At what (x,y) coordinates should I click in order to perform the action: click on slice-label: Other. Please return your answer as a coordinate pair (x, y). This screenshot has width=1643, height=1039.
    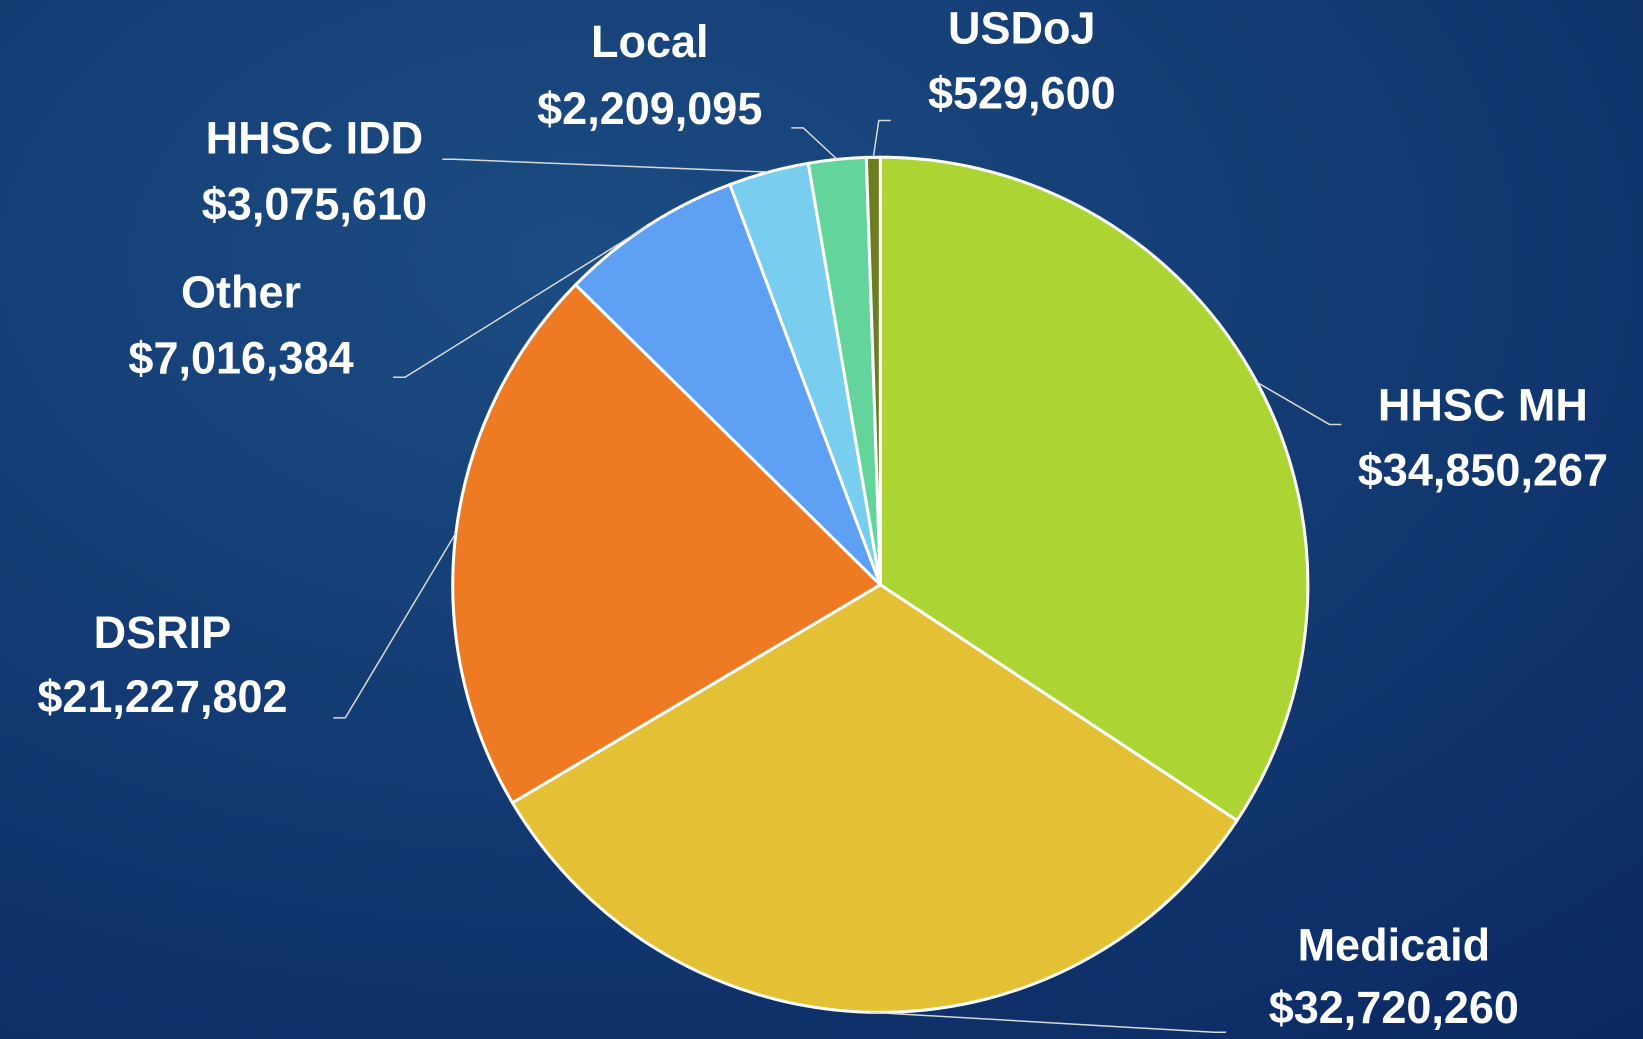
    Looking at the image, I should click on (241, 291).